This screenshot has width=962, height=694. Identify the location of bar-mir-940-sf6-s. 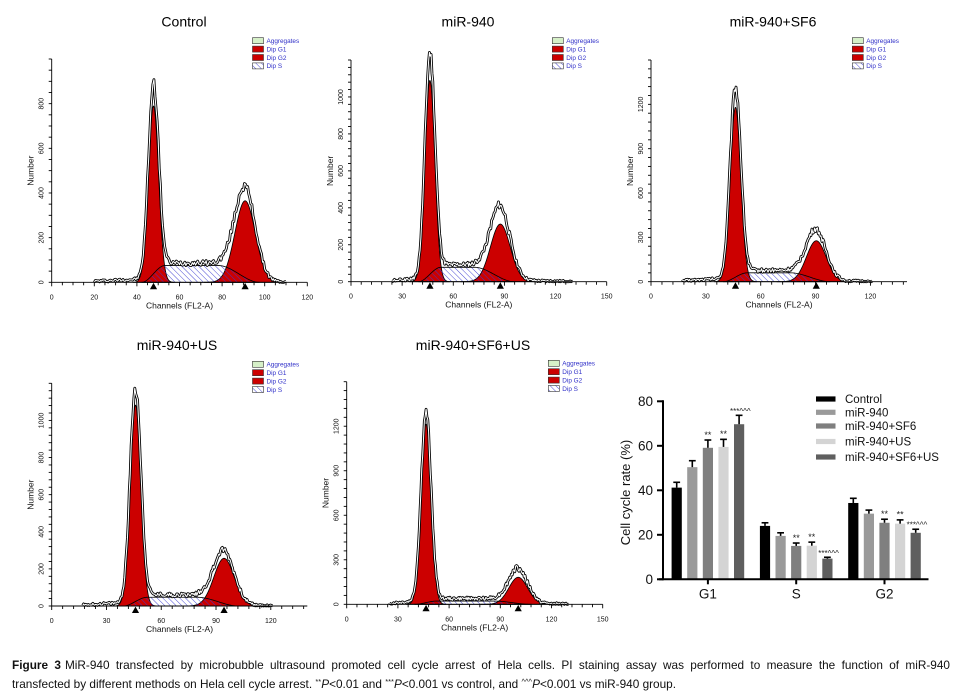
(796, 562).